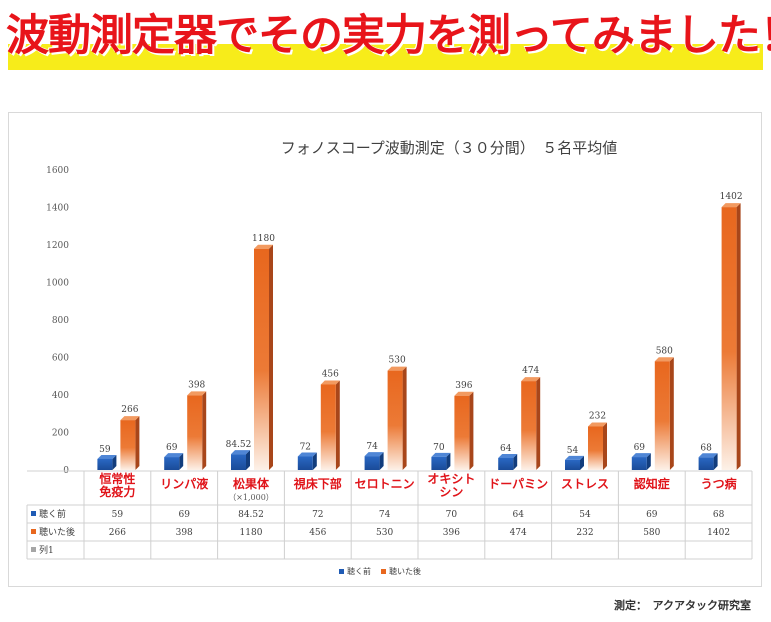 This screenshot has height=622, width=771. I want to click on data-label-after: 530, so click(397, 361).